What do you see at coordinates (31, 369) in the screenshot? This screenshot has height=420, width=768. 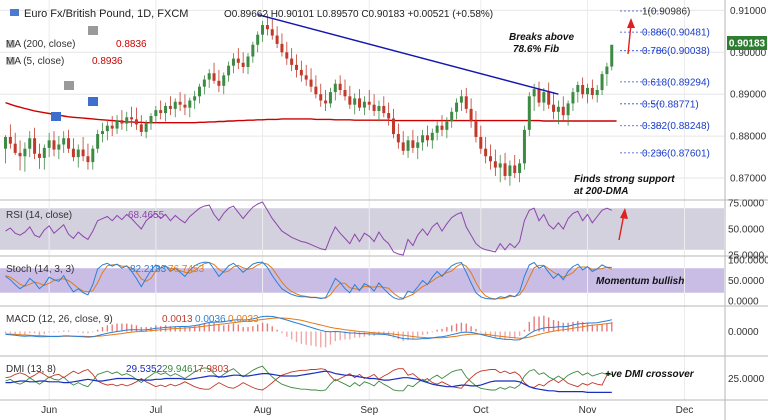 I see `dmi-legend-label: DMI (13, 8)` at bounding box center [31, 369].